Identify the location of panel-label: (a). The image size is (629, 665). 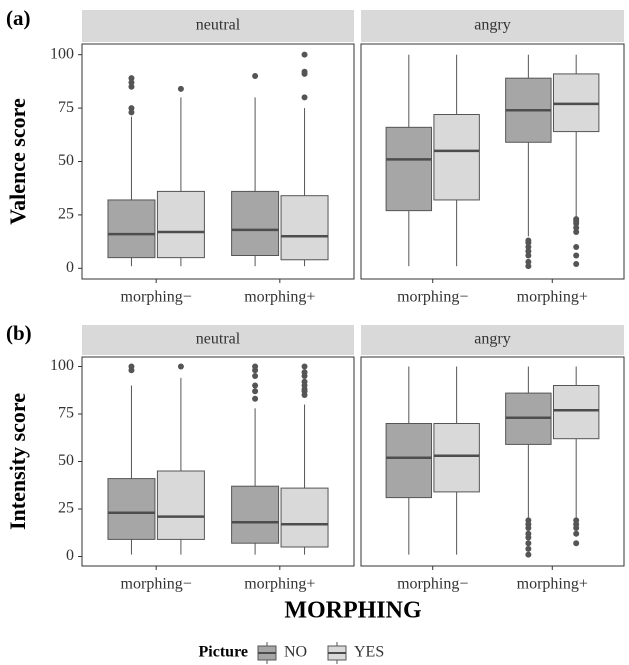
(18, 18).